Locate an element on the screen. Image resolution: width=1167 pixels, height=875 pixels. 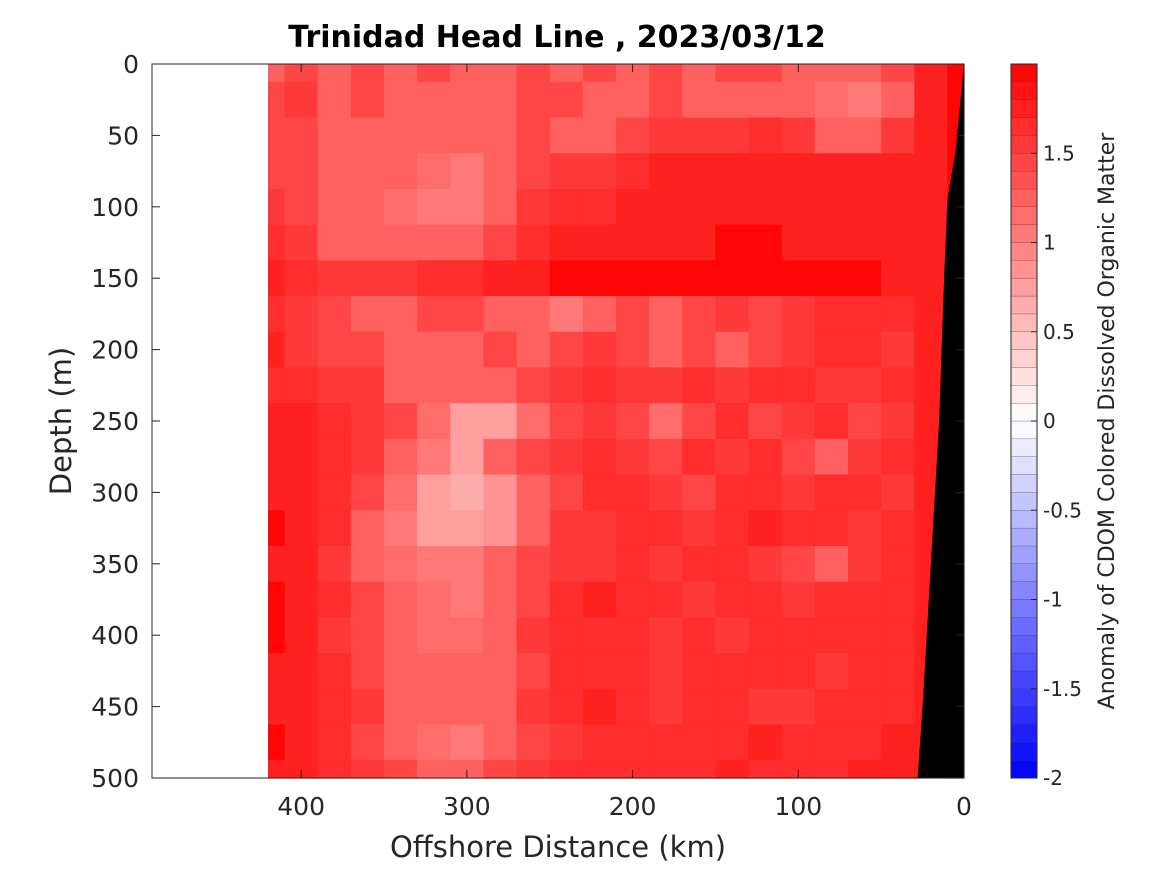
x-axis-label: Offshore Distance (km) is located at coordinates (558, 847).